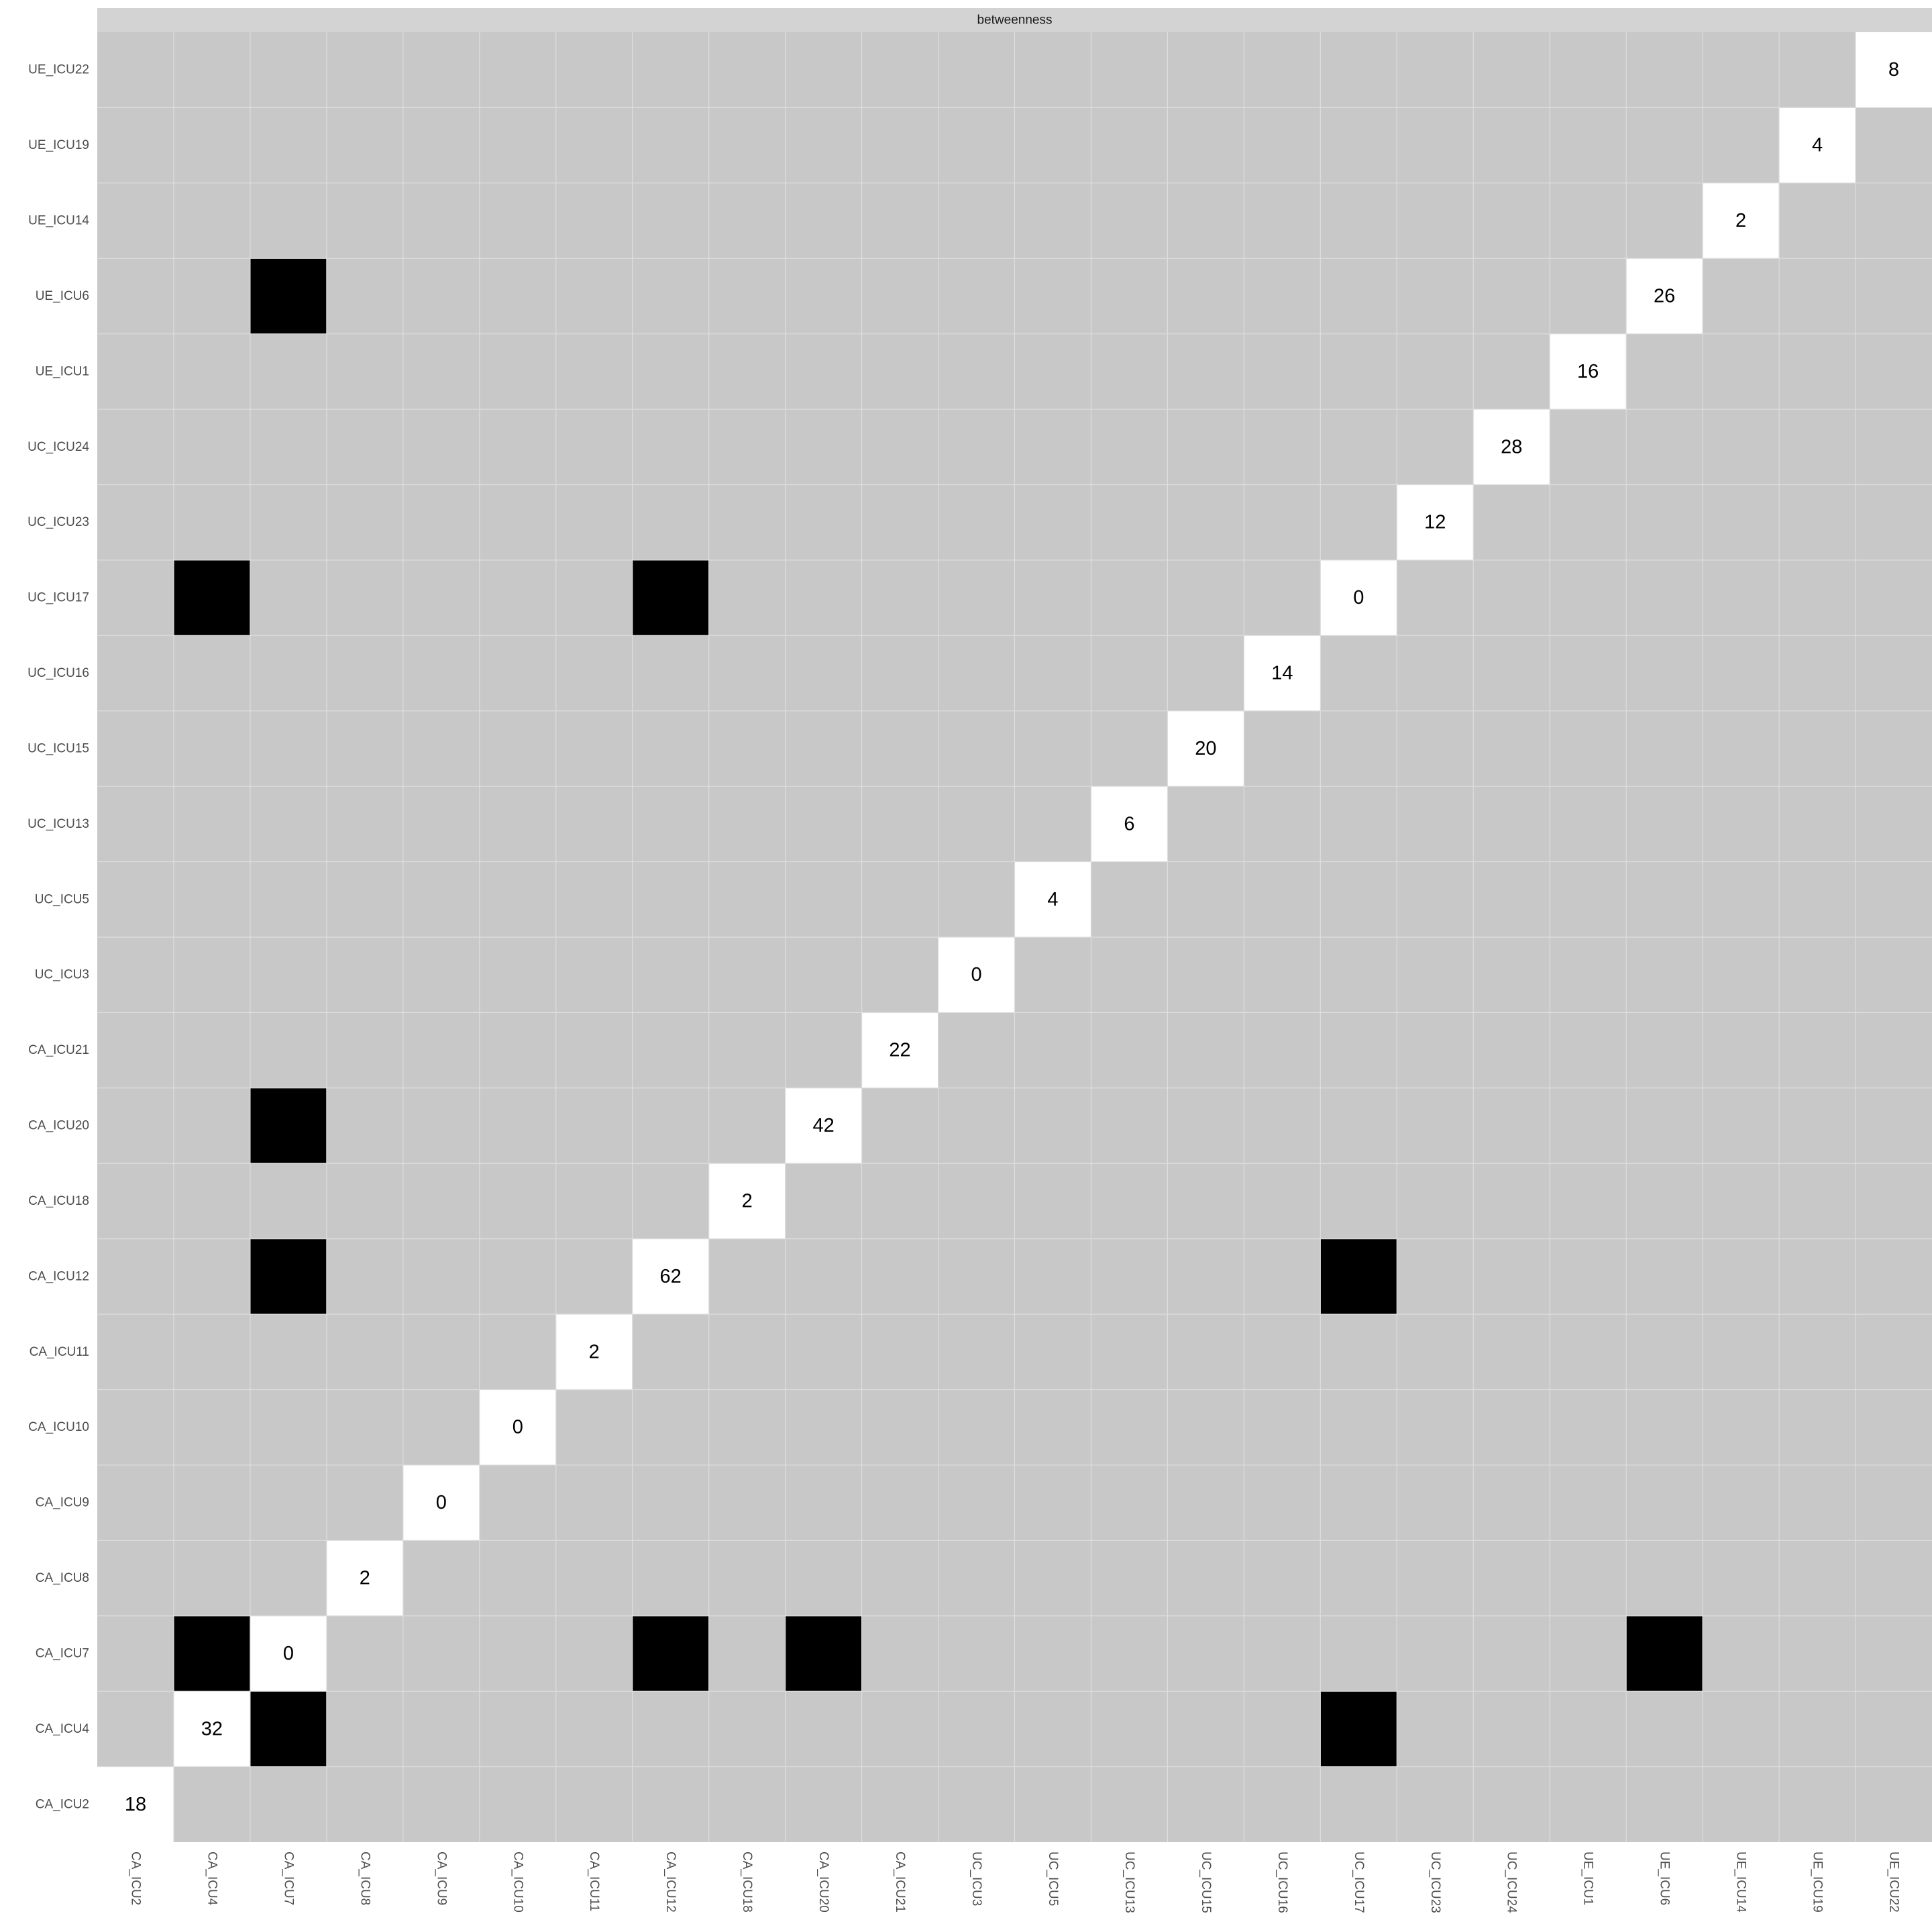  What do you see at coordinates (62, 1653) in the screenshot?
I see `y-tick-label: CA_ICU7` at bounding box center [62, 1653].